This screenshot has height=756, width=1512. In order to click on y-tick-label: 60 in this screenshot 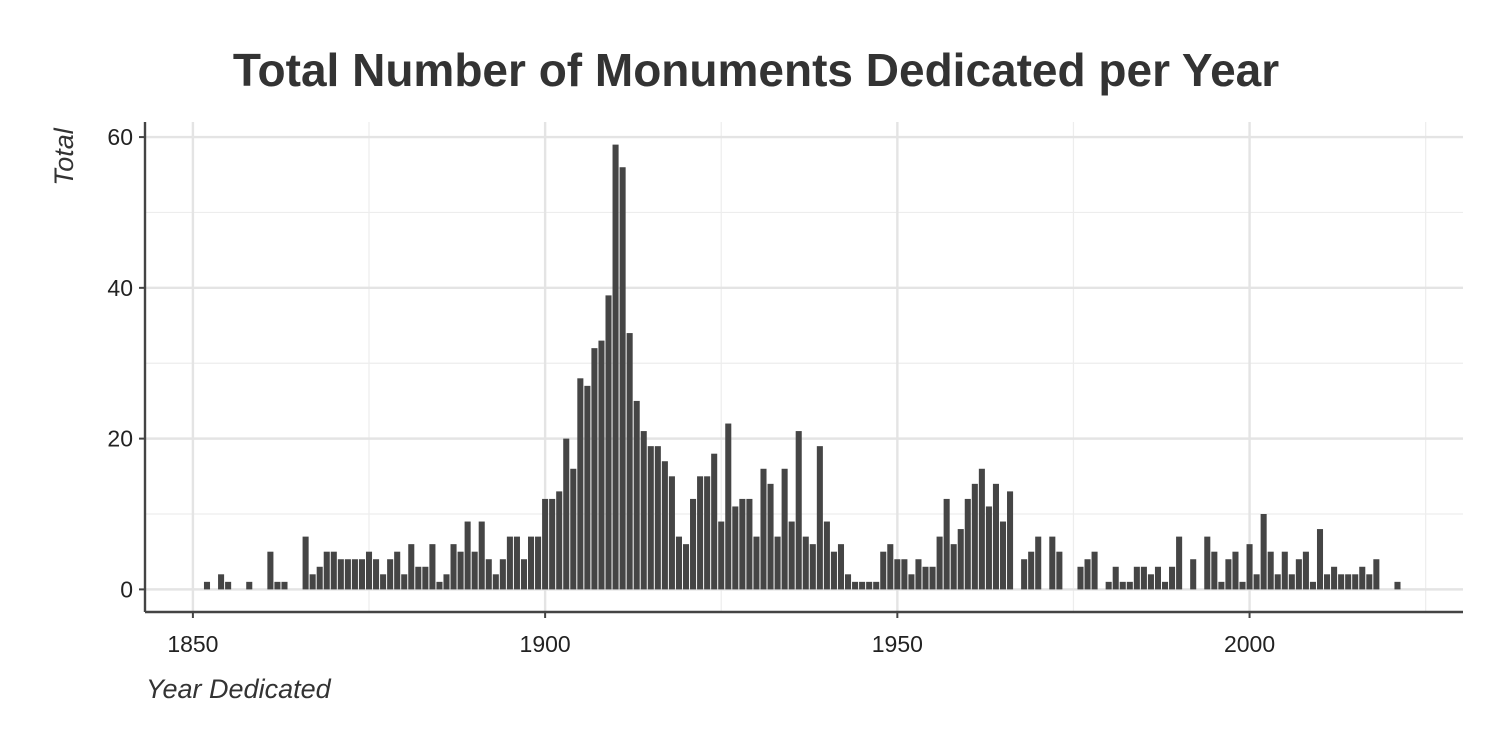, I will do `click(120, 137)`.